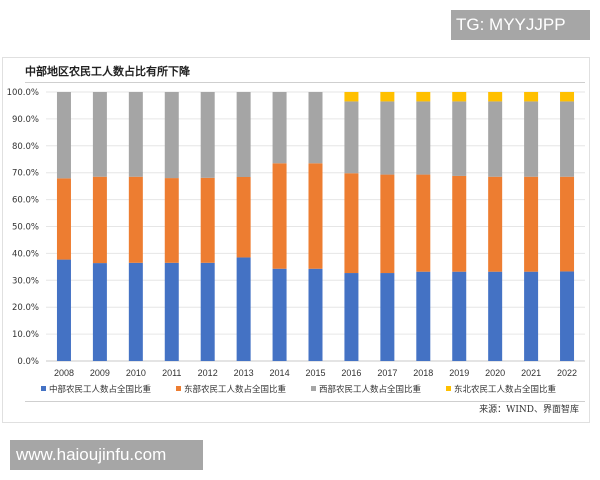 The image size is (600, 480). I want to click on x-tick-label: 2016, so click(351, 373).